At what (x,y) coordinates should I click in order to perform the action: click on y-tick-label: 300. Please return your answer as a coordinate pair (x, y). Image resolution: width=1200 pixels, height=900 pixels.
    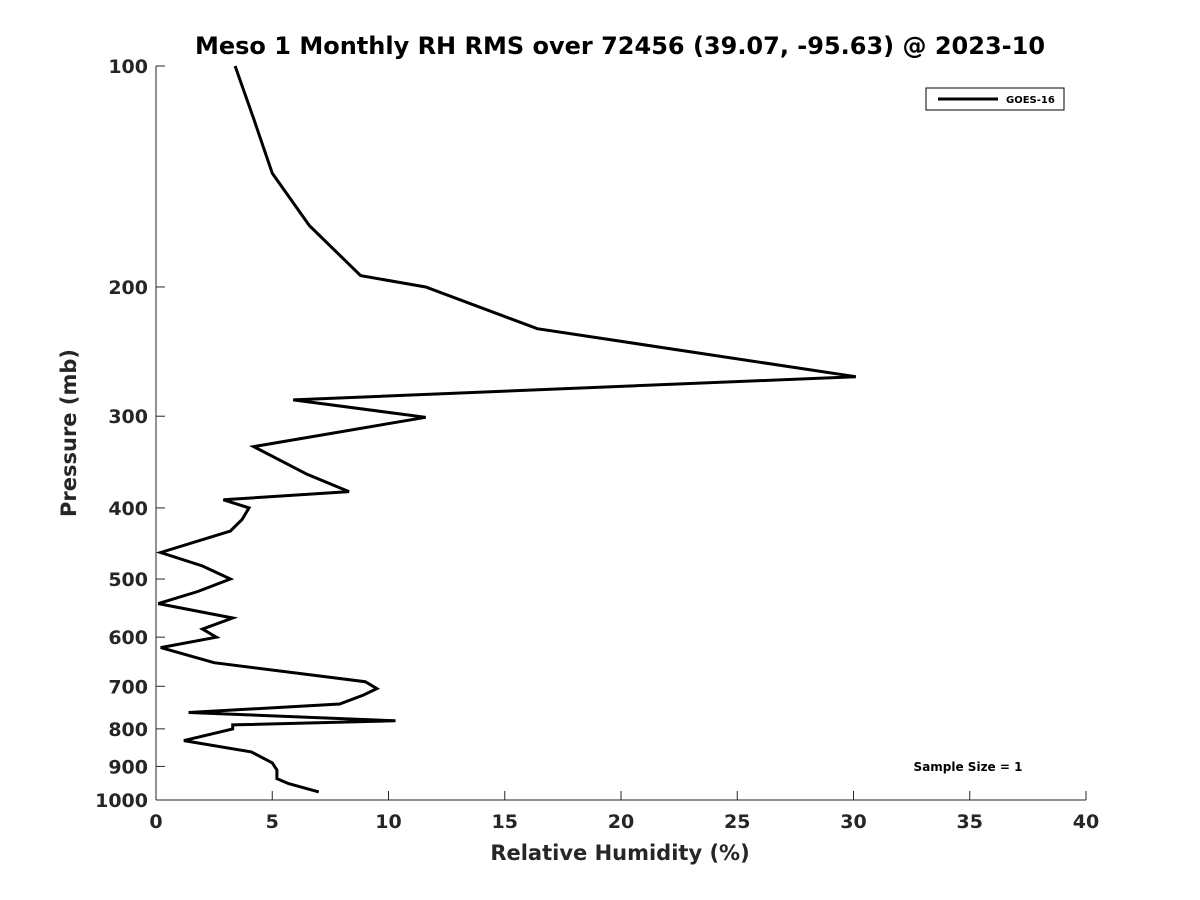
    Looking at the image, I should click on (128, 417).